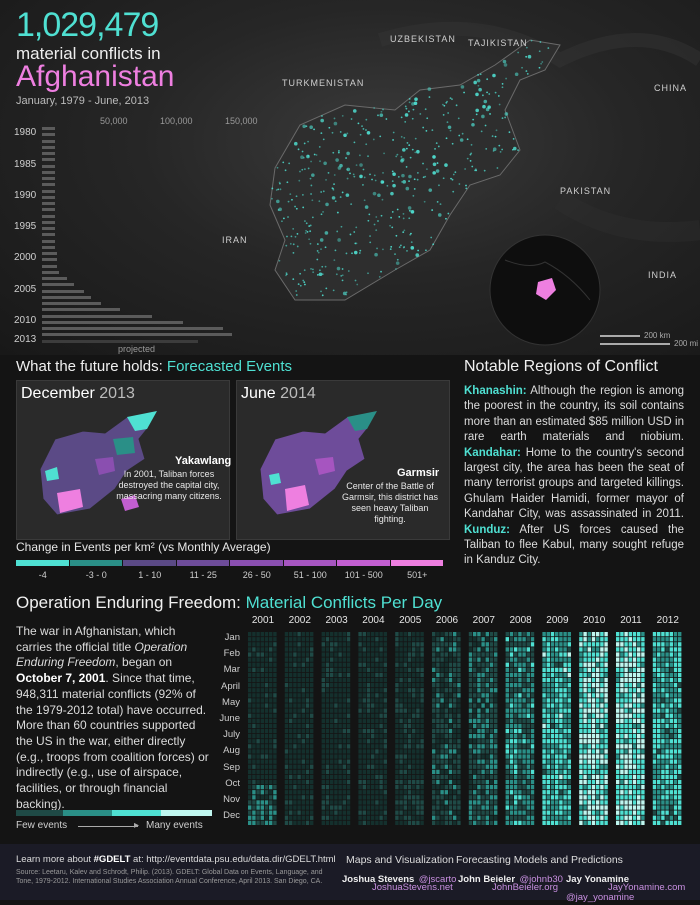  What do you see at coordinates (25, 195) in the screenshot?
I see `year-tick: 1990` at bounding box center [25, 195].